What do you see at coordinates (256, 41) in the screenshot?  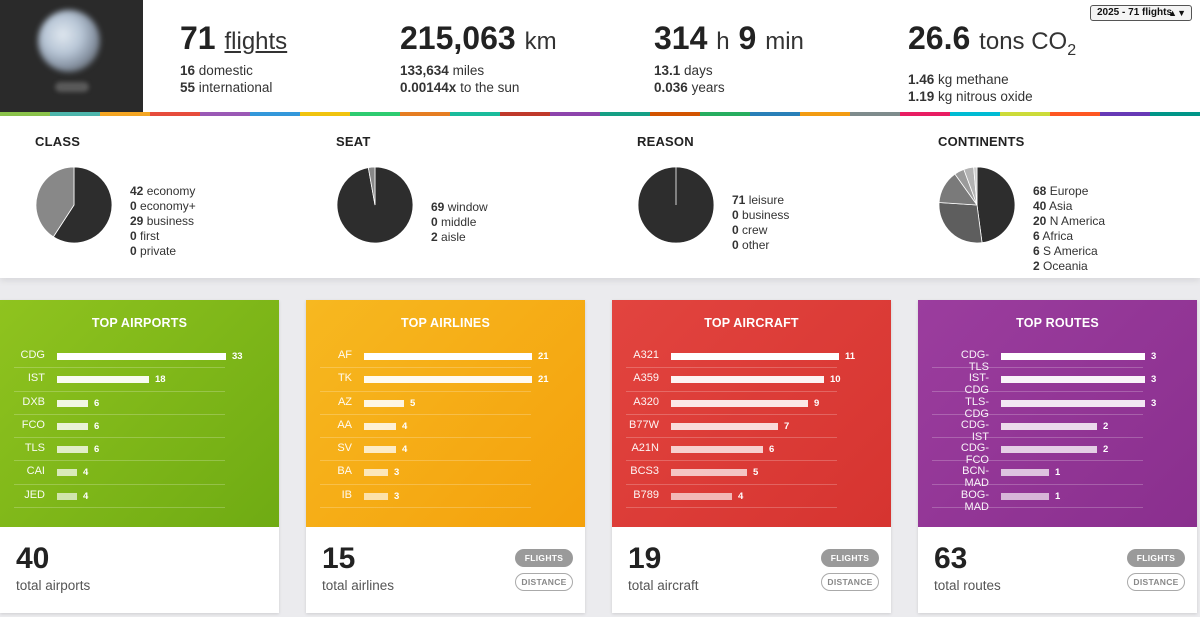 I see `flights-link: flights` at bounding box center [256, 41].